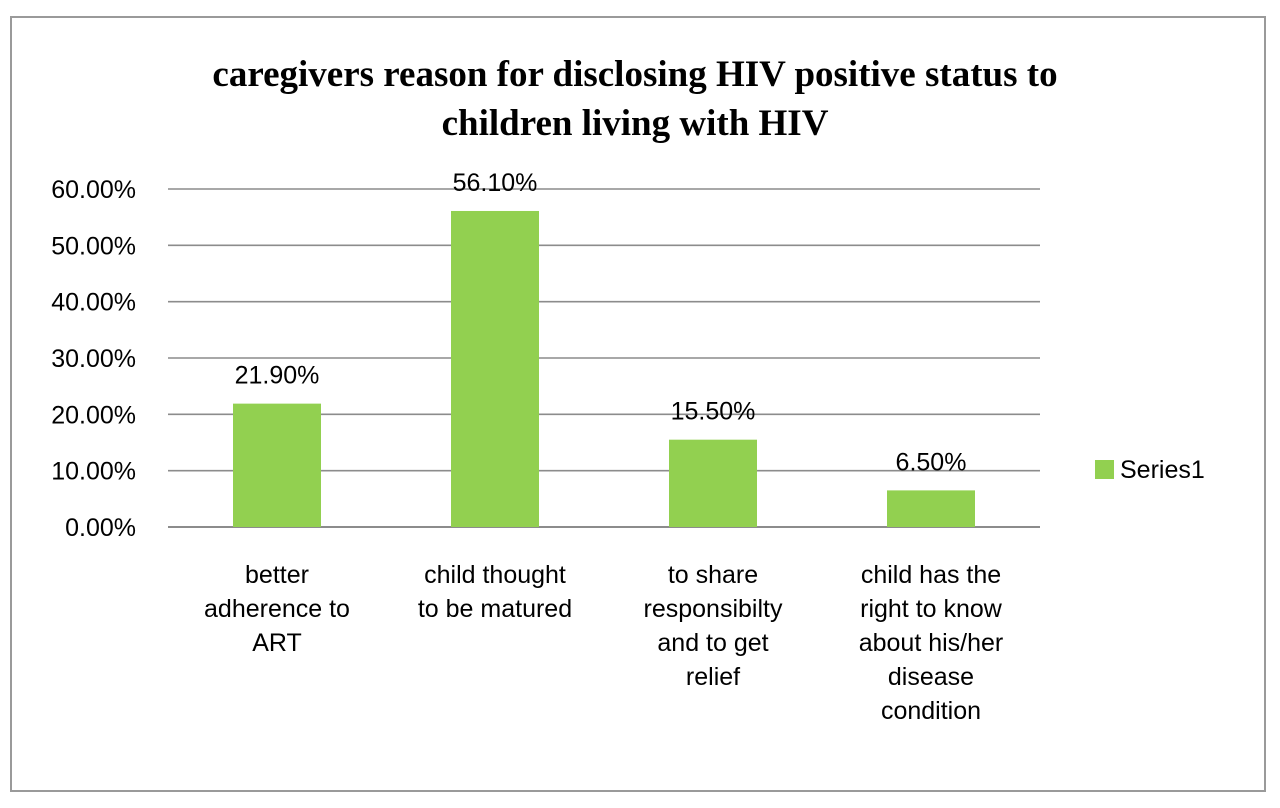 The image size is (1280, 808). Describe the element at coordinates (1104, 469) in the screenshot. I see `legend-swatch-series1` at that location.